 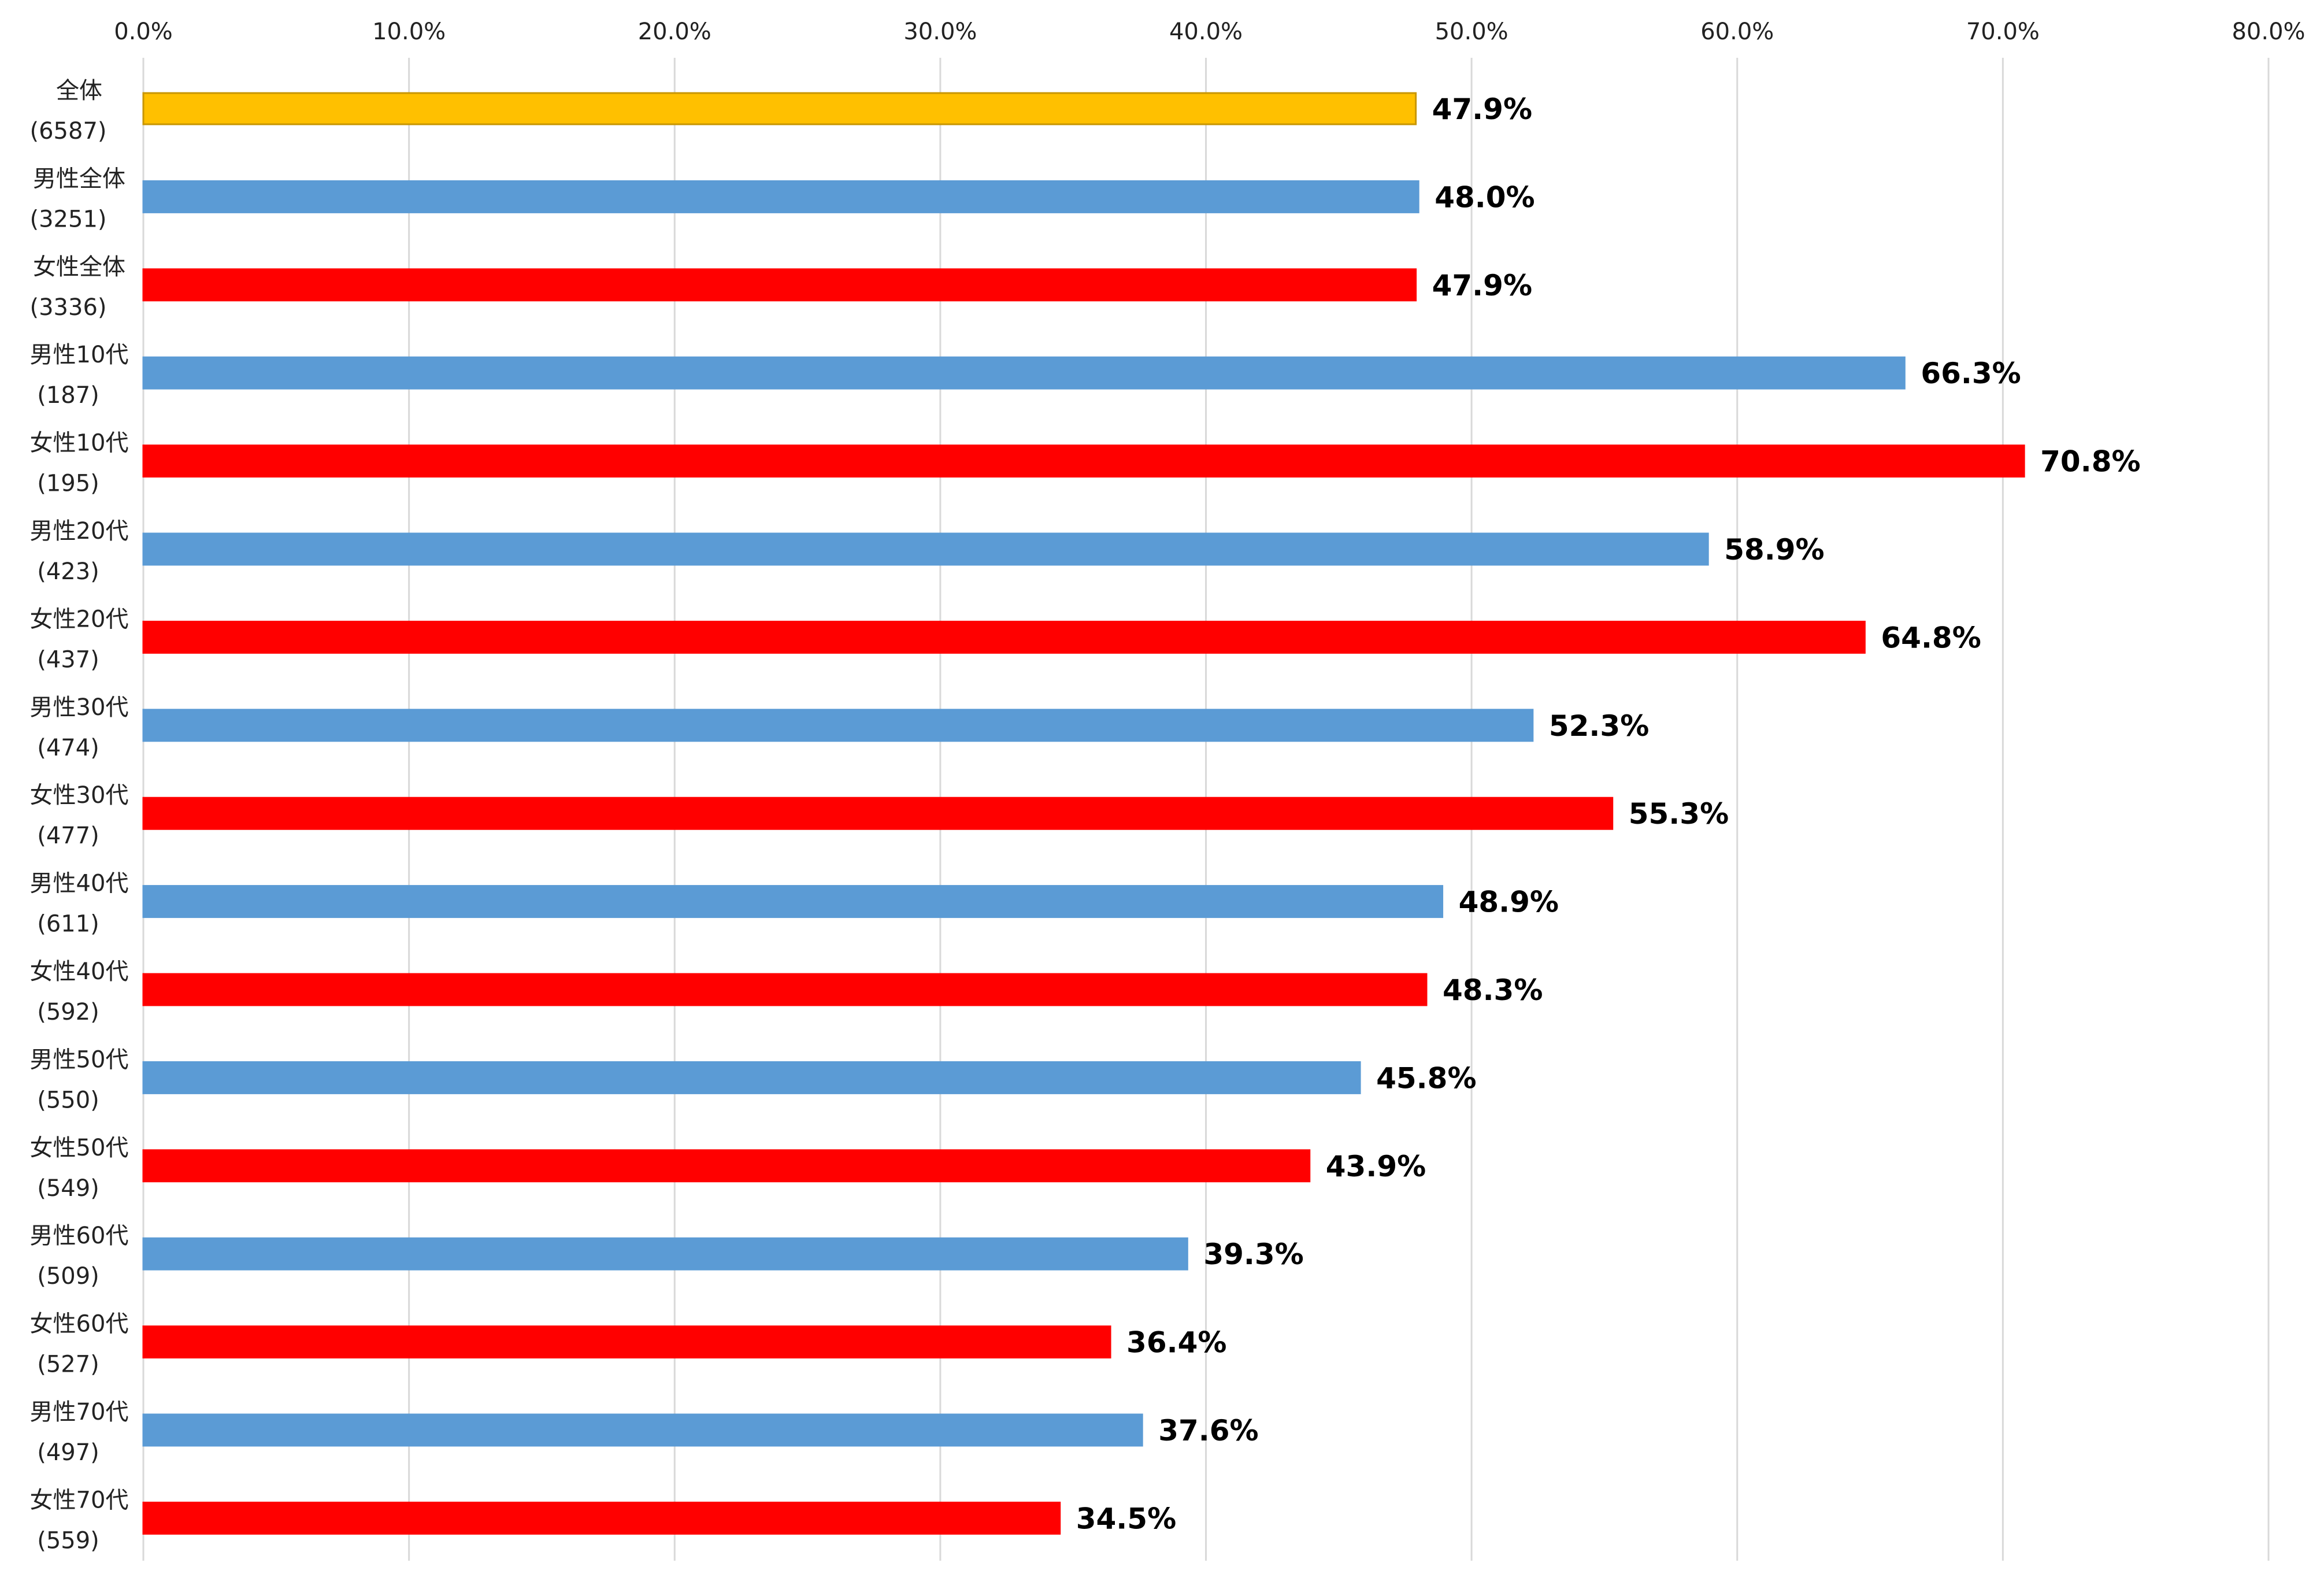 What do you see at coordinates (674, 31) in the screenshot?
I see `x-tick-label: 20.0%` at bounding box center [674, 31].